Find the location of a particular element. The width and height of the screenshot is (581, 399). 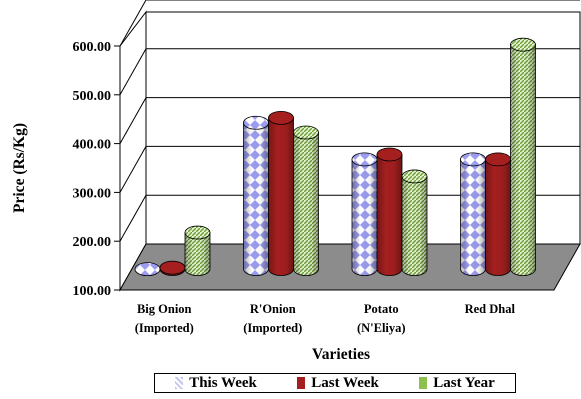

y-tick-label: 100.00 is located at coordinates (92, 291).